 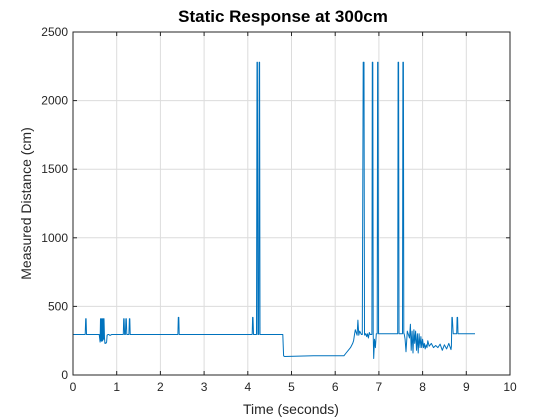 I want to click on x-axis-label: Time (seconds), so click(x=291, y=409).